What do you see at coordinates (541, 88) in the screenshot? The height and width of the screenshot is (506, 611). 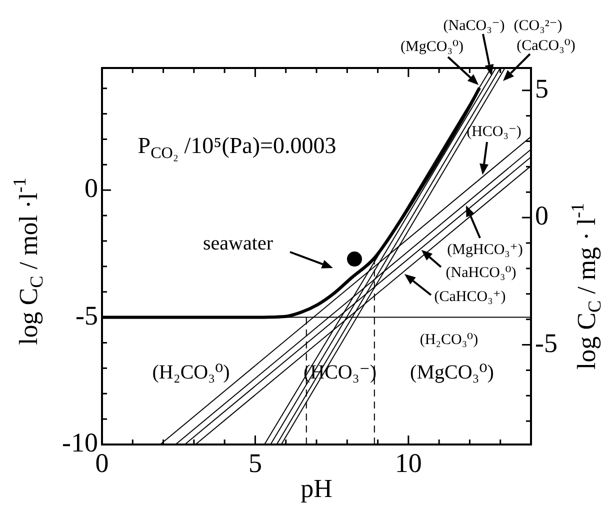 I see `y2-tick-label: 5` at bounding box center [541, 88].